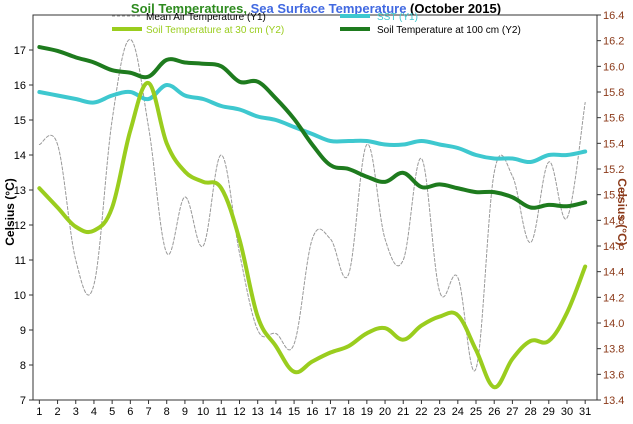 This screenshot has width=633, height=424. What do you see at coordinates (215, 30) in the screenshot?
I see `legend-label: Soil Temperature at 30 cm (Y2)` at bounding box center [215, 30].